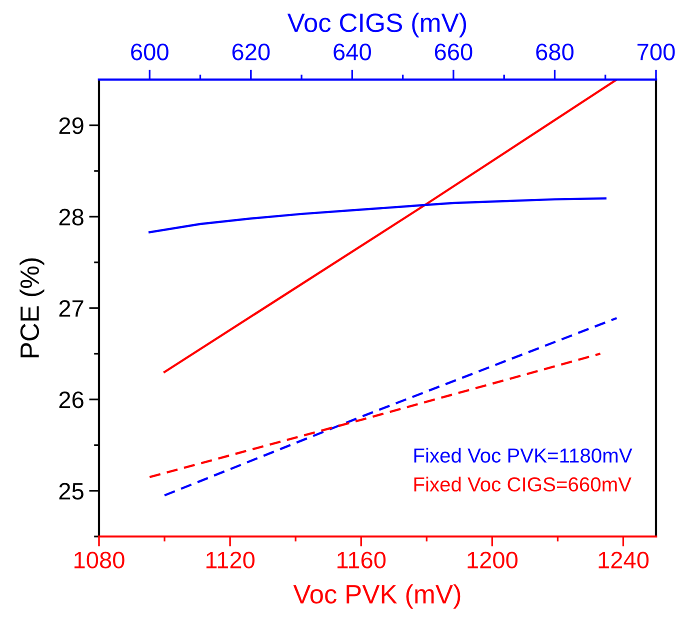 The width and height of the screenshot is (682, 623). I want to click on x-tick-label: 1080, so click(99, 560).